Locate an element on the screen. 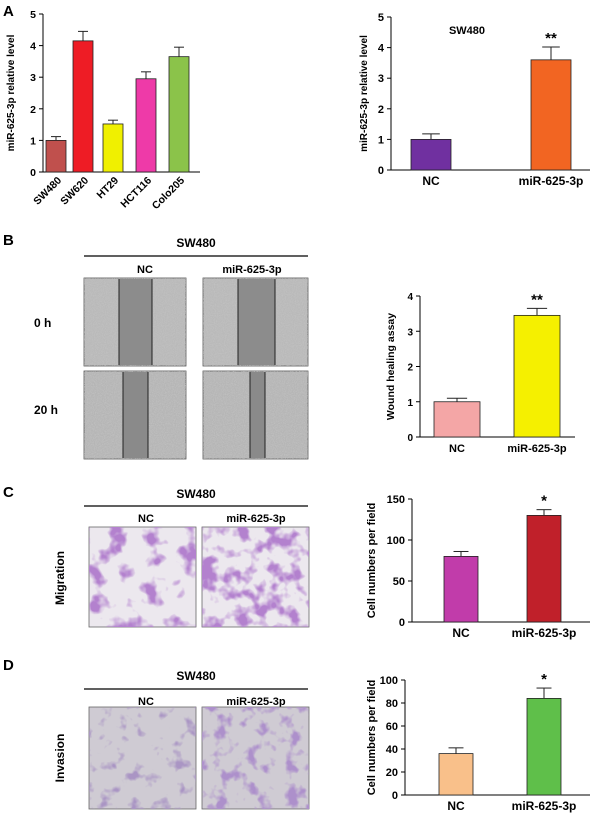  x-category-label: HT29 is located at coordinates (107, 188).